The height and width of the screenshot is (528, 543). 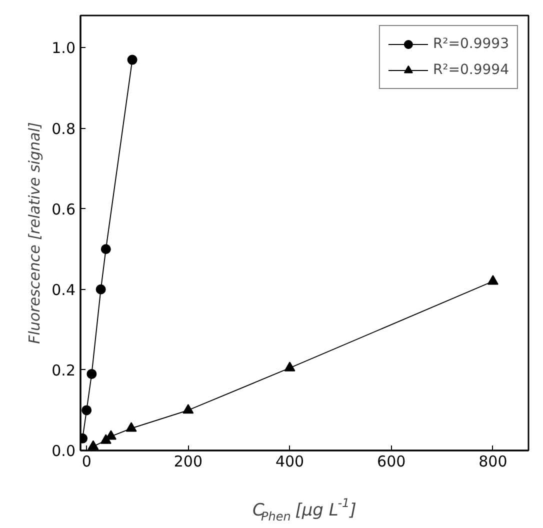 I want to click on y-tick-label: 0.6, so click(x=64, y=209).